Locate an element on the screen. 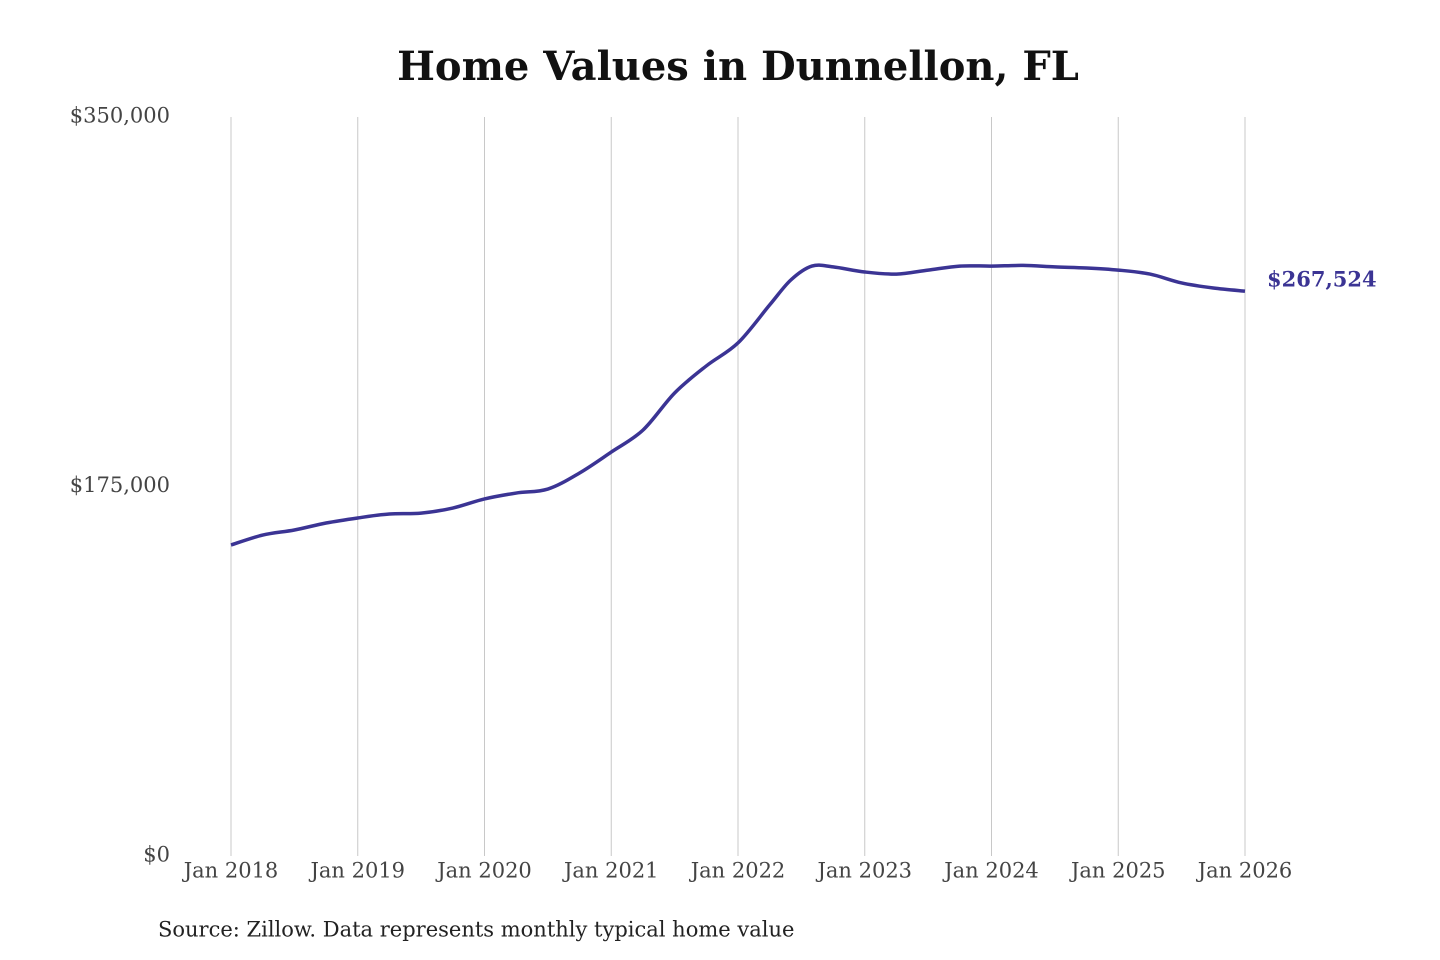 The image size is (1440, 960). x-tick-label: Jan 2025 is located at coordinates (1117, 871).